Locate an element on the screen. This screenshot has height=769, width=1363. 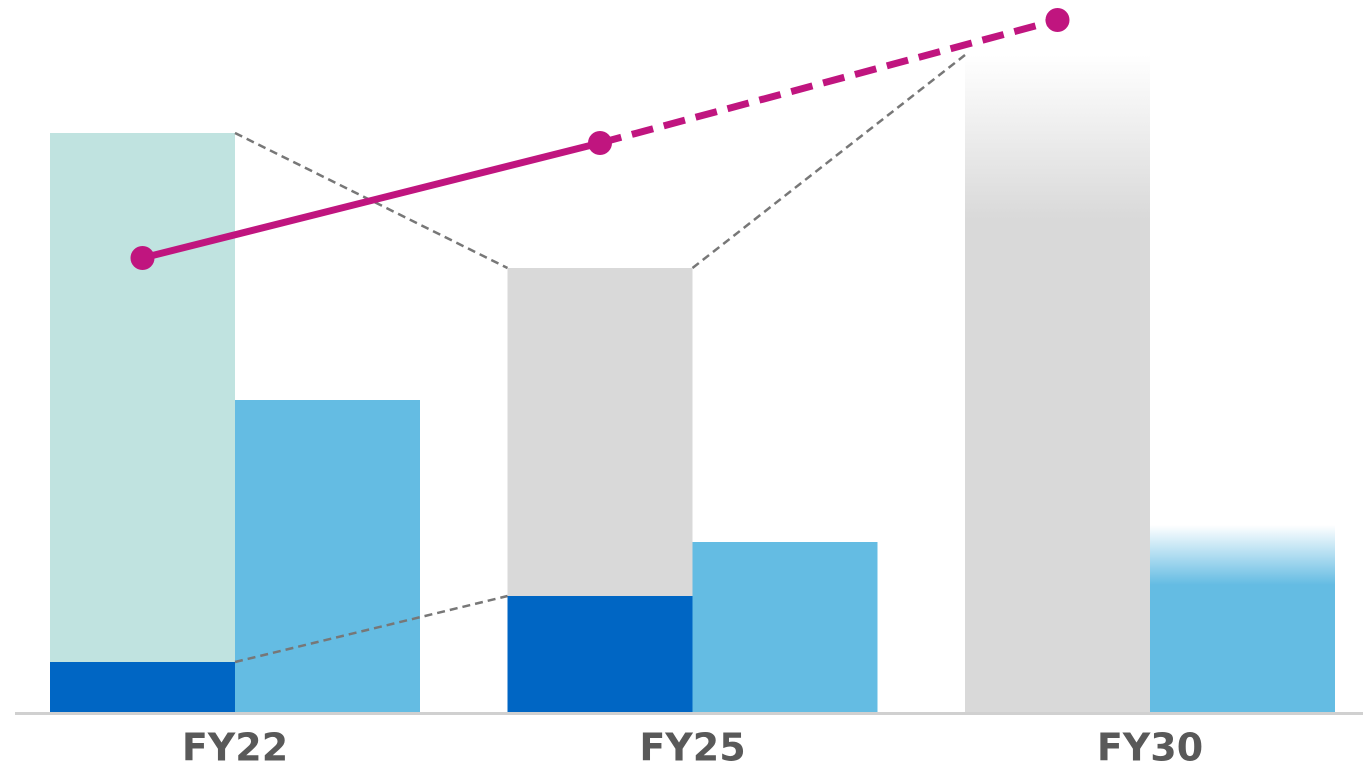
line is located at coordinates (371, 200).